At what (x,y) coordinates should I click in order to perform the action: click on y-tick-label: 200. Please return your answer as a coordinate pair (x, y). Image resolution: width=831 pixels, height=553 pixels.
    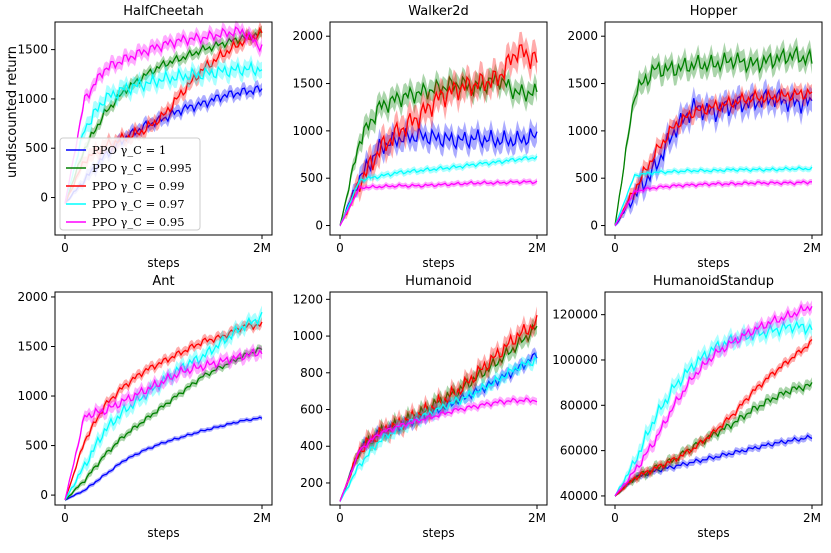
    Looking at the image, I should click on (311, 483).